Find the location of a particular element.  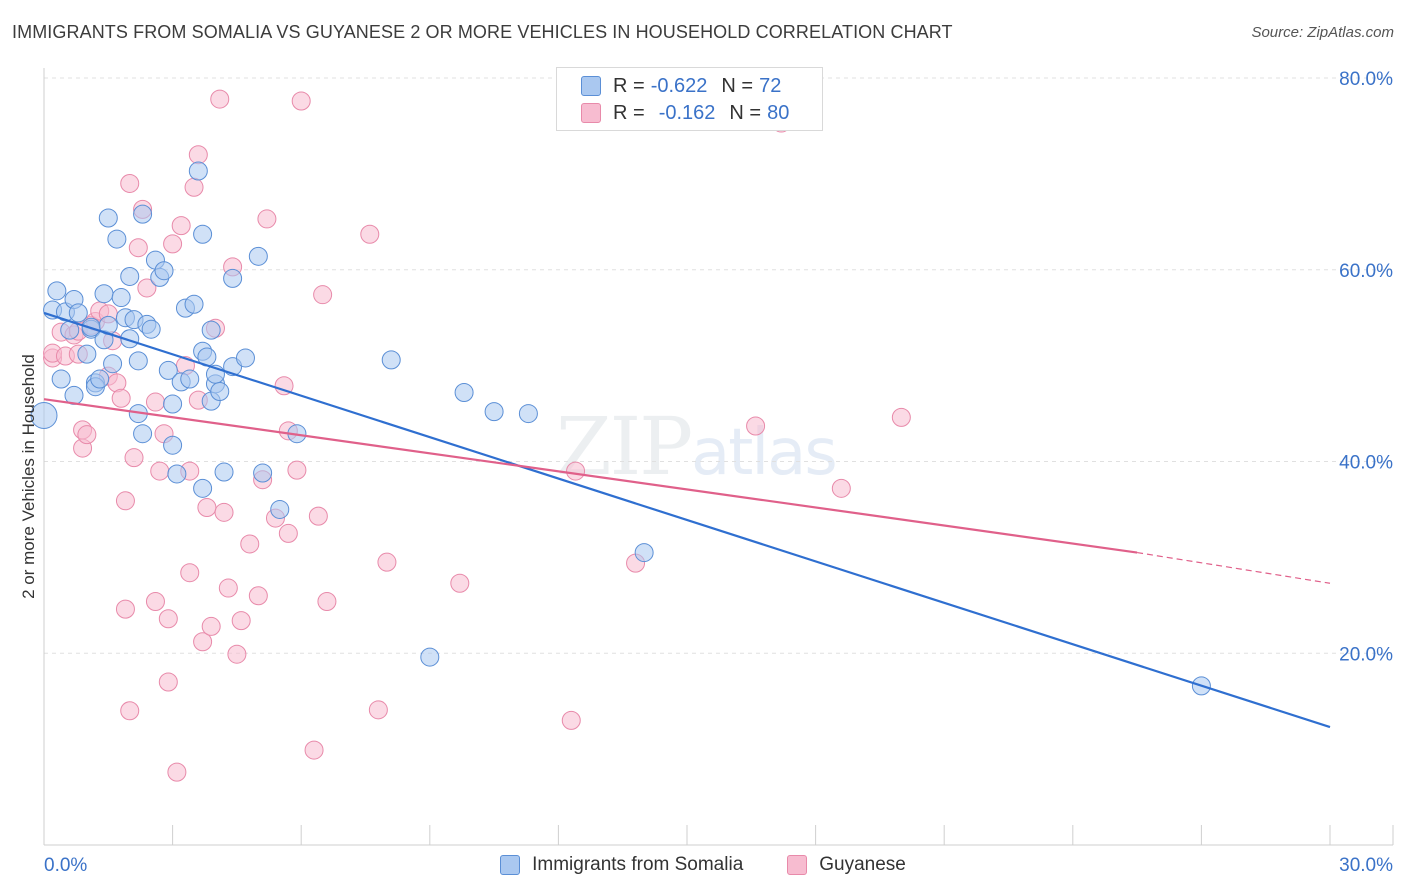

series-legend: Immigrants from Somalia Guyanese is located at coordinates (703, 865).